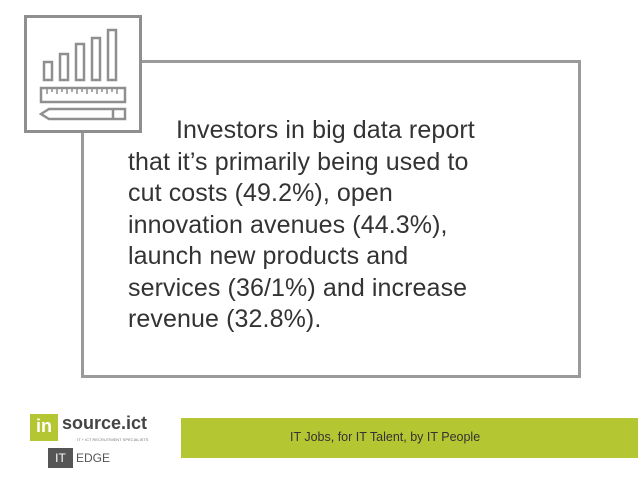  I want to click on chart-icon-graphic, so click(82, 74).